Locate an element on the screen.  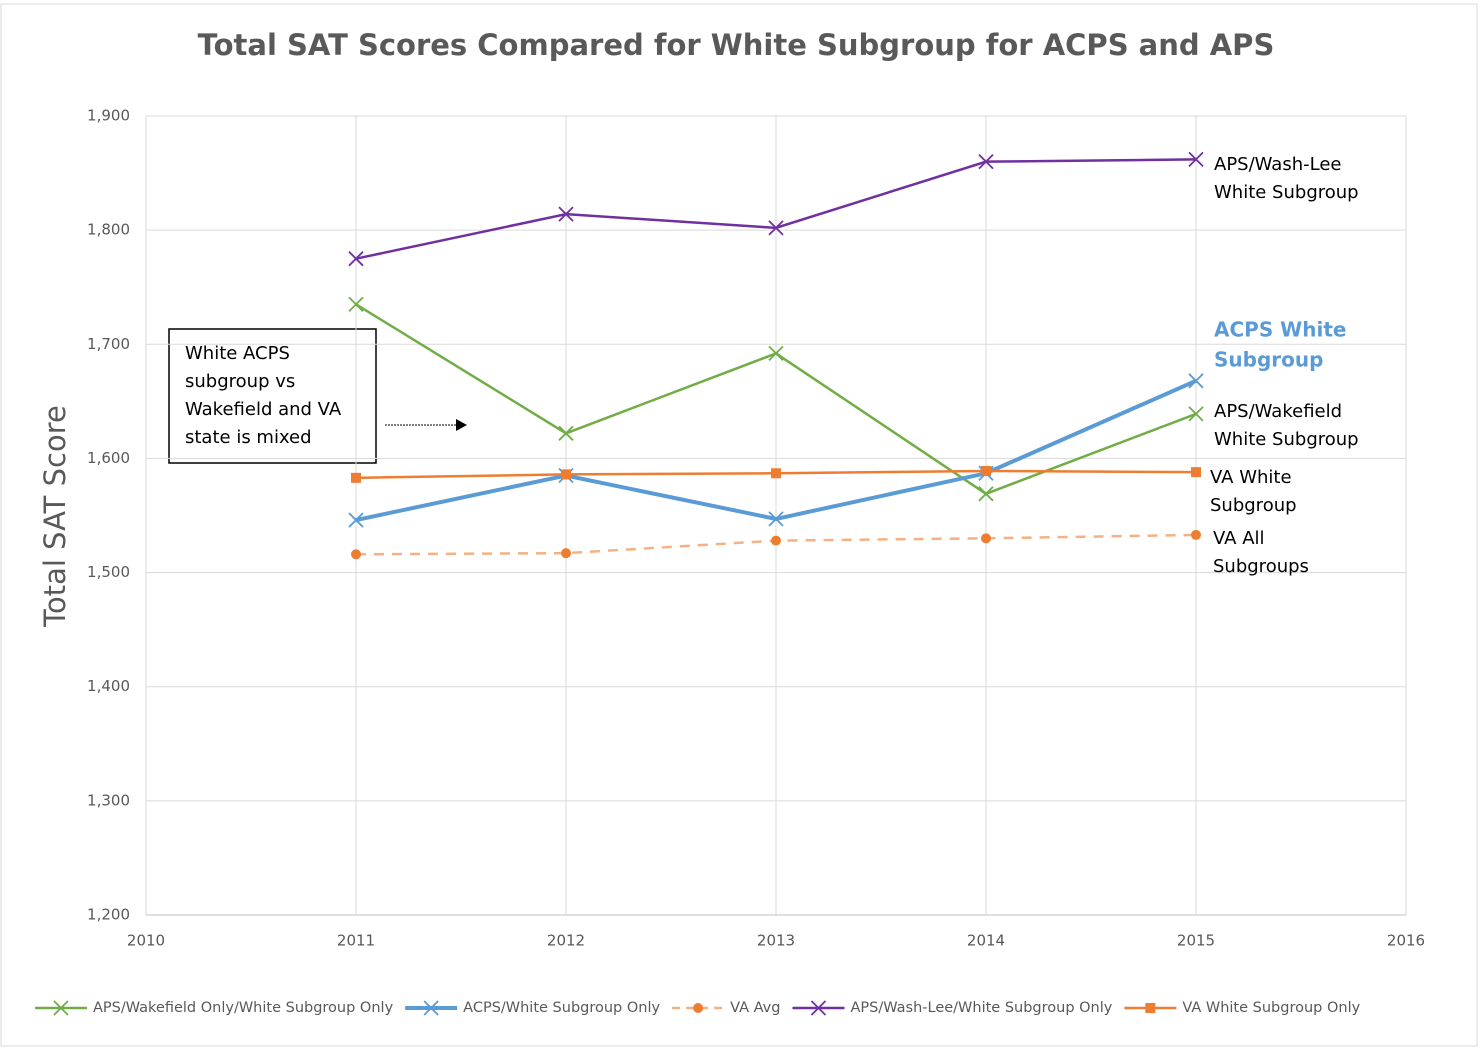
annotation: White ACPS is located at coordinates (237, 353).